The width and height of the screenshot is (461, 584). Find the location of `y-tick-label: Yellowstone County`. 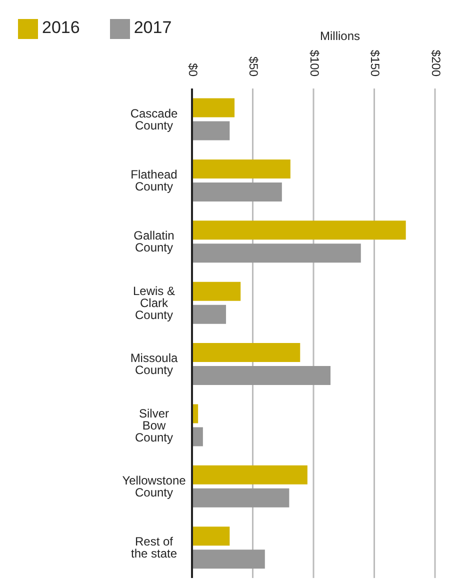

y-tick-label: Yellowstone County is located at coordinates (154, 486).